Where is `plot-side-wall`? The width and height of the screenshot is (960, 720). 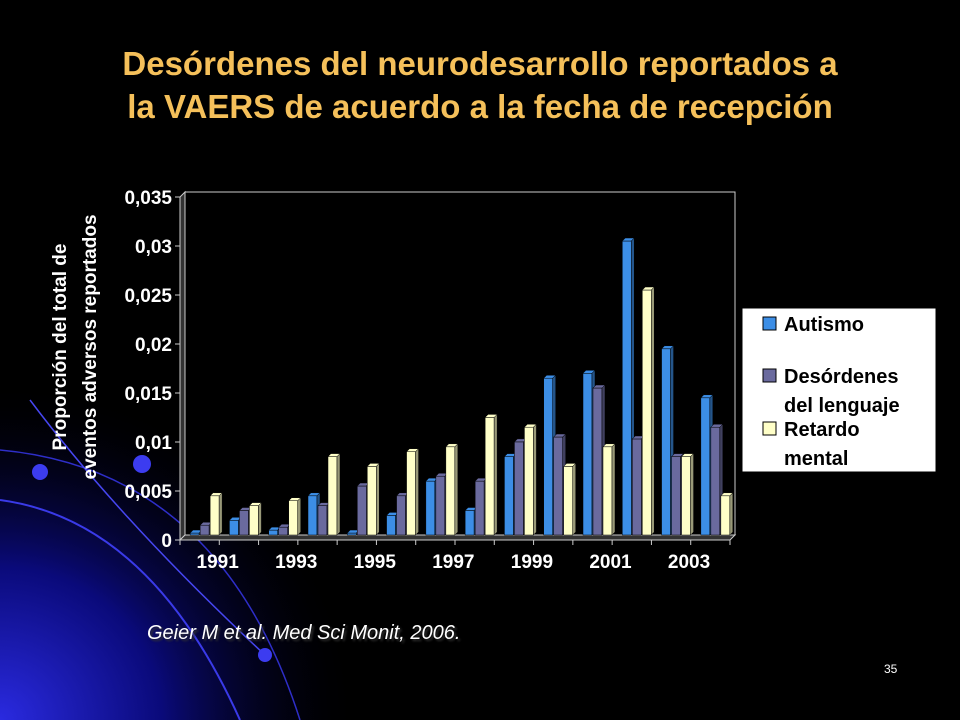
plot-side-wall is located at coordinates (182, 366).